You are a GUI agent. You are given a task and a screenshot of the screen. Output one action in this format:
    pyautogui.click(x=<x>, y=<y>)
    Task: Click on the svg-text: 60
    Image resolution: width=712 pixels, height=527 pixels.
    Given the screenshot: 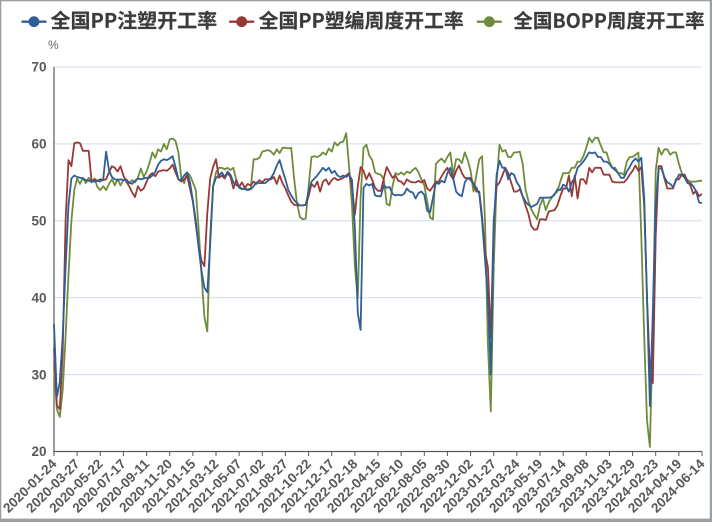 What is the action you would take?
    pyautogui.click(x=38, y=144)
    